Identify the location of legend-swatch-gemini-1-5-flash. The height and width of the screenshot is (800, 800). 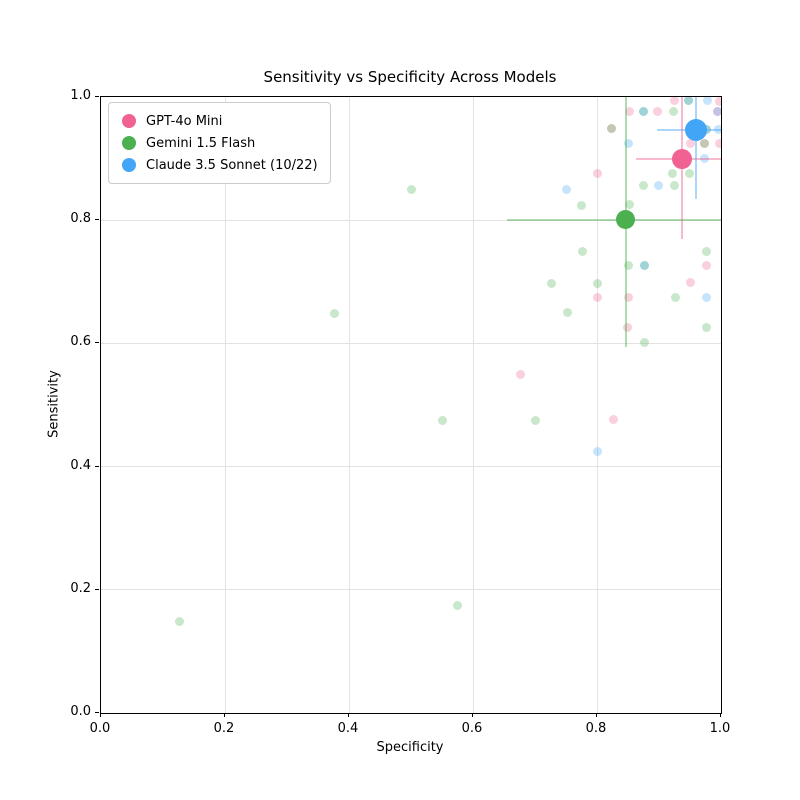
(129, 143).